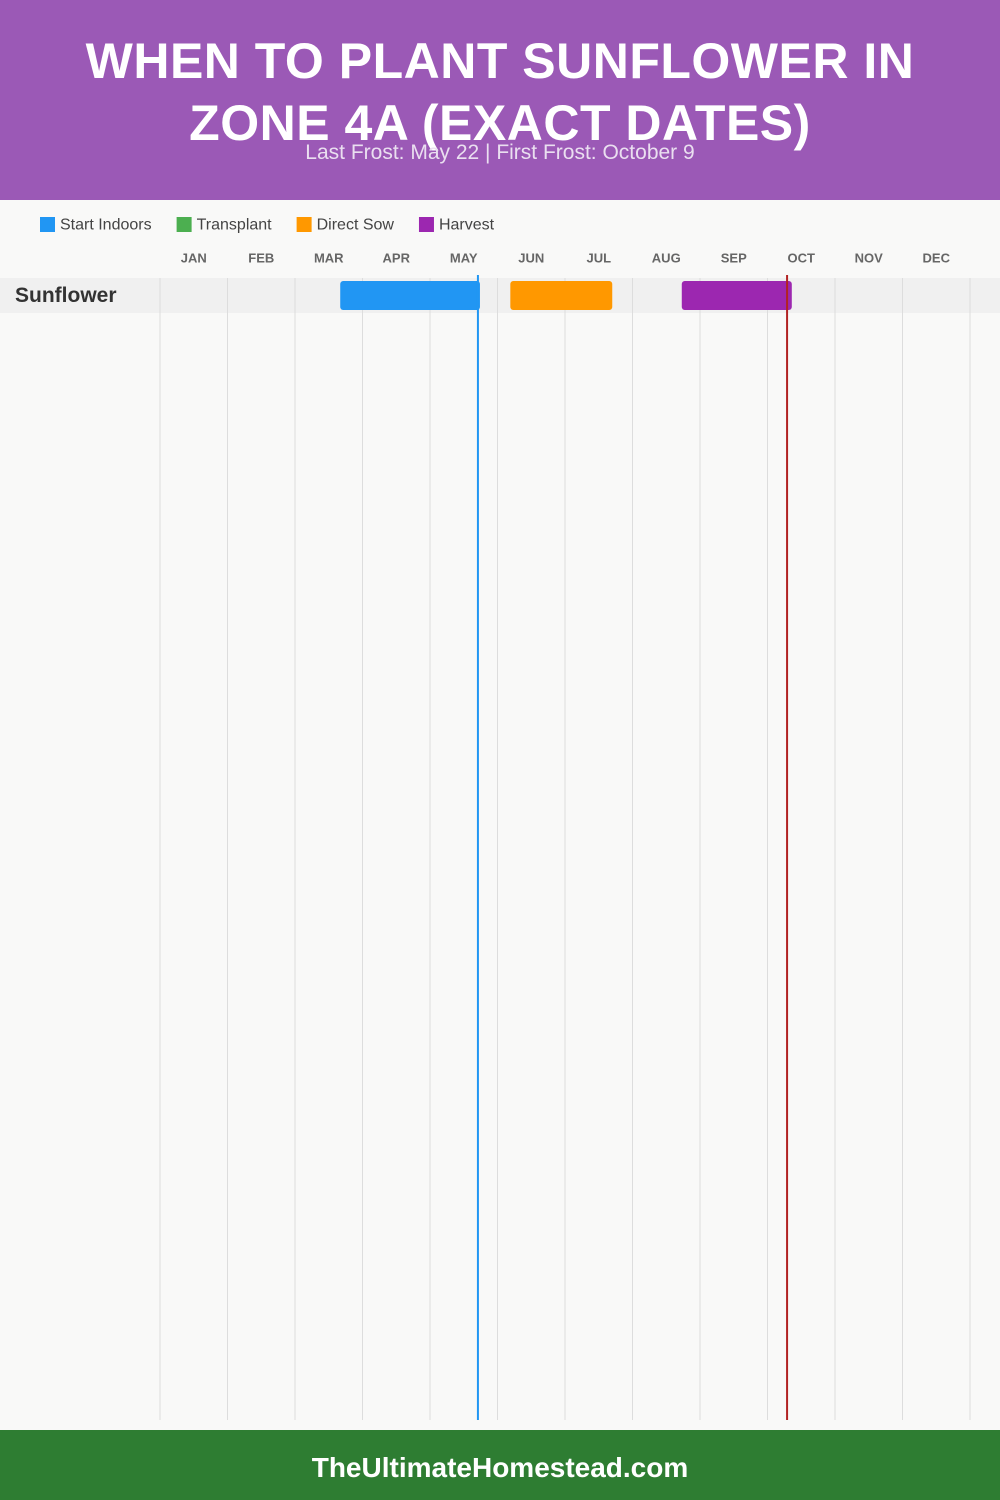 This screenshot has height=1500, width=1000. Describe the element at coordinates (500, 1467) in the screenshot. I see `footer-text: TheUltimateHomestead.com` at that location.